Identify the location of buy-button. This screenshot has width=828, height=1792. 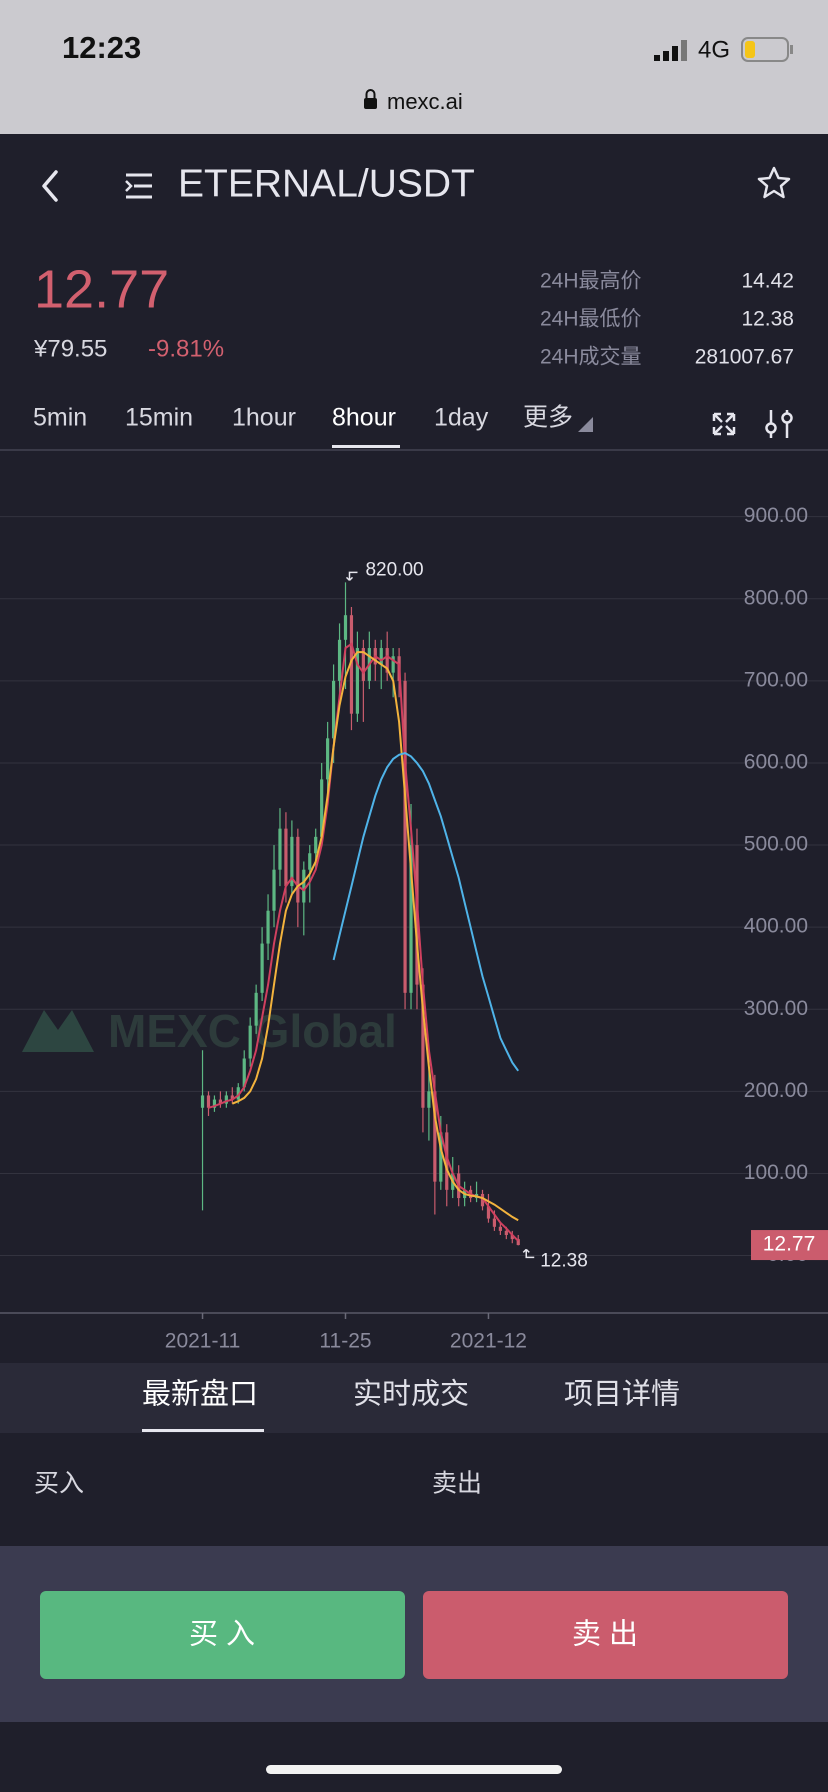
(222, 1635).